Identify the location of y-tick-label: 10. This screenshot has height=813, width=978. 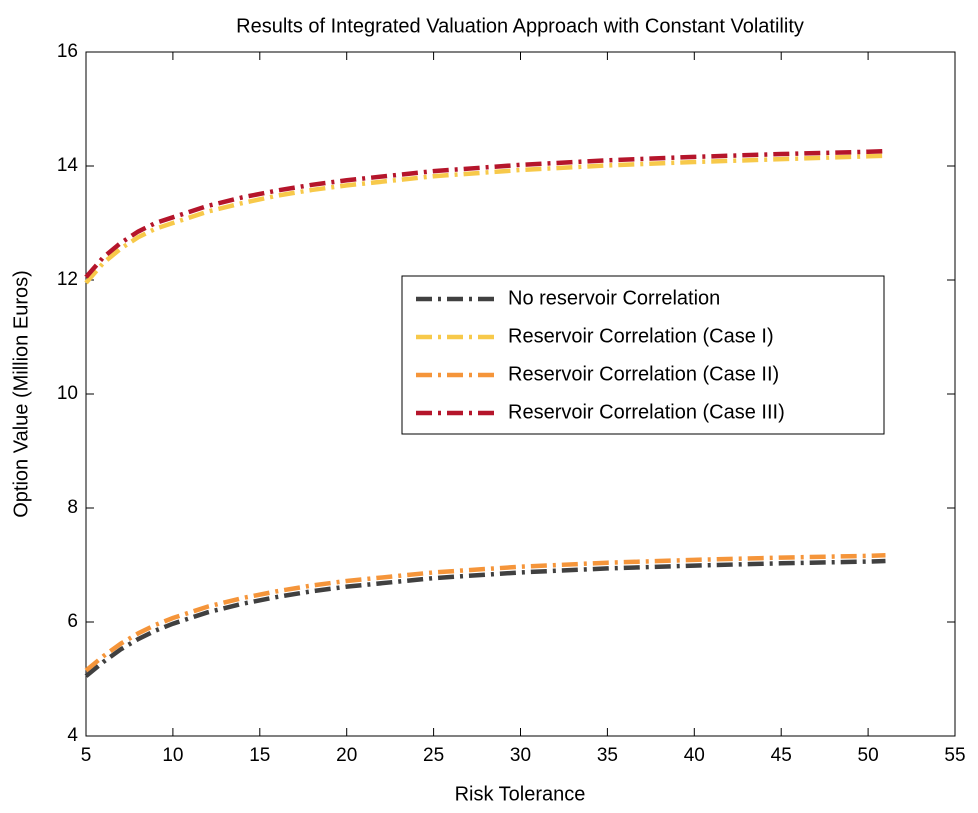
(67, 393).